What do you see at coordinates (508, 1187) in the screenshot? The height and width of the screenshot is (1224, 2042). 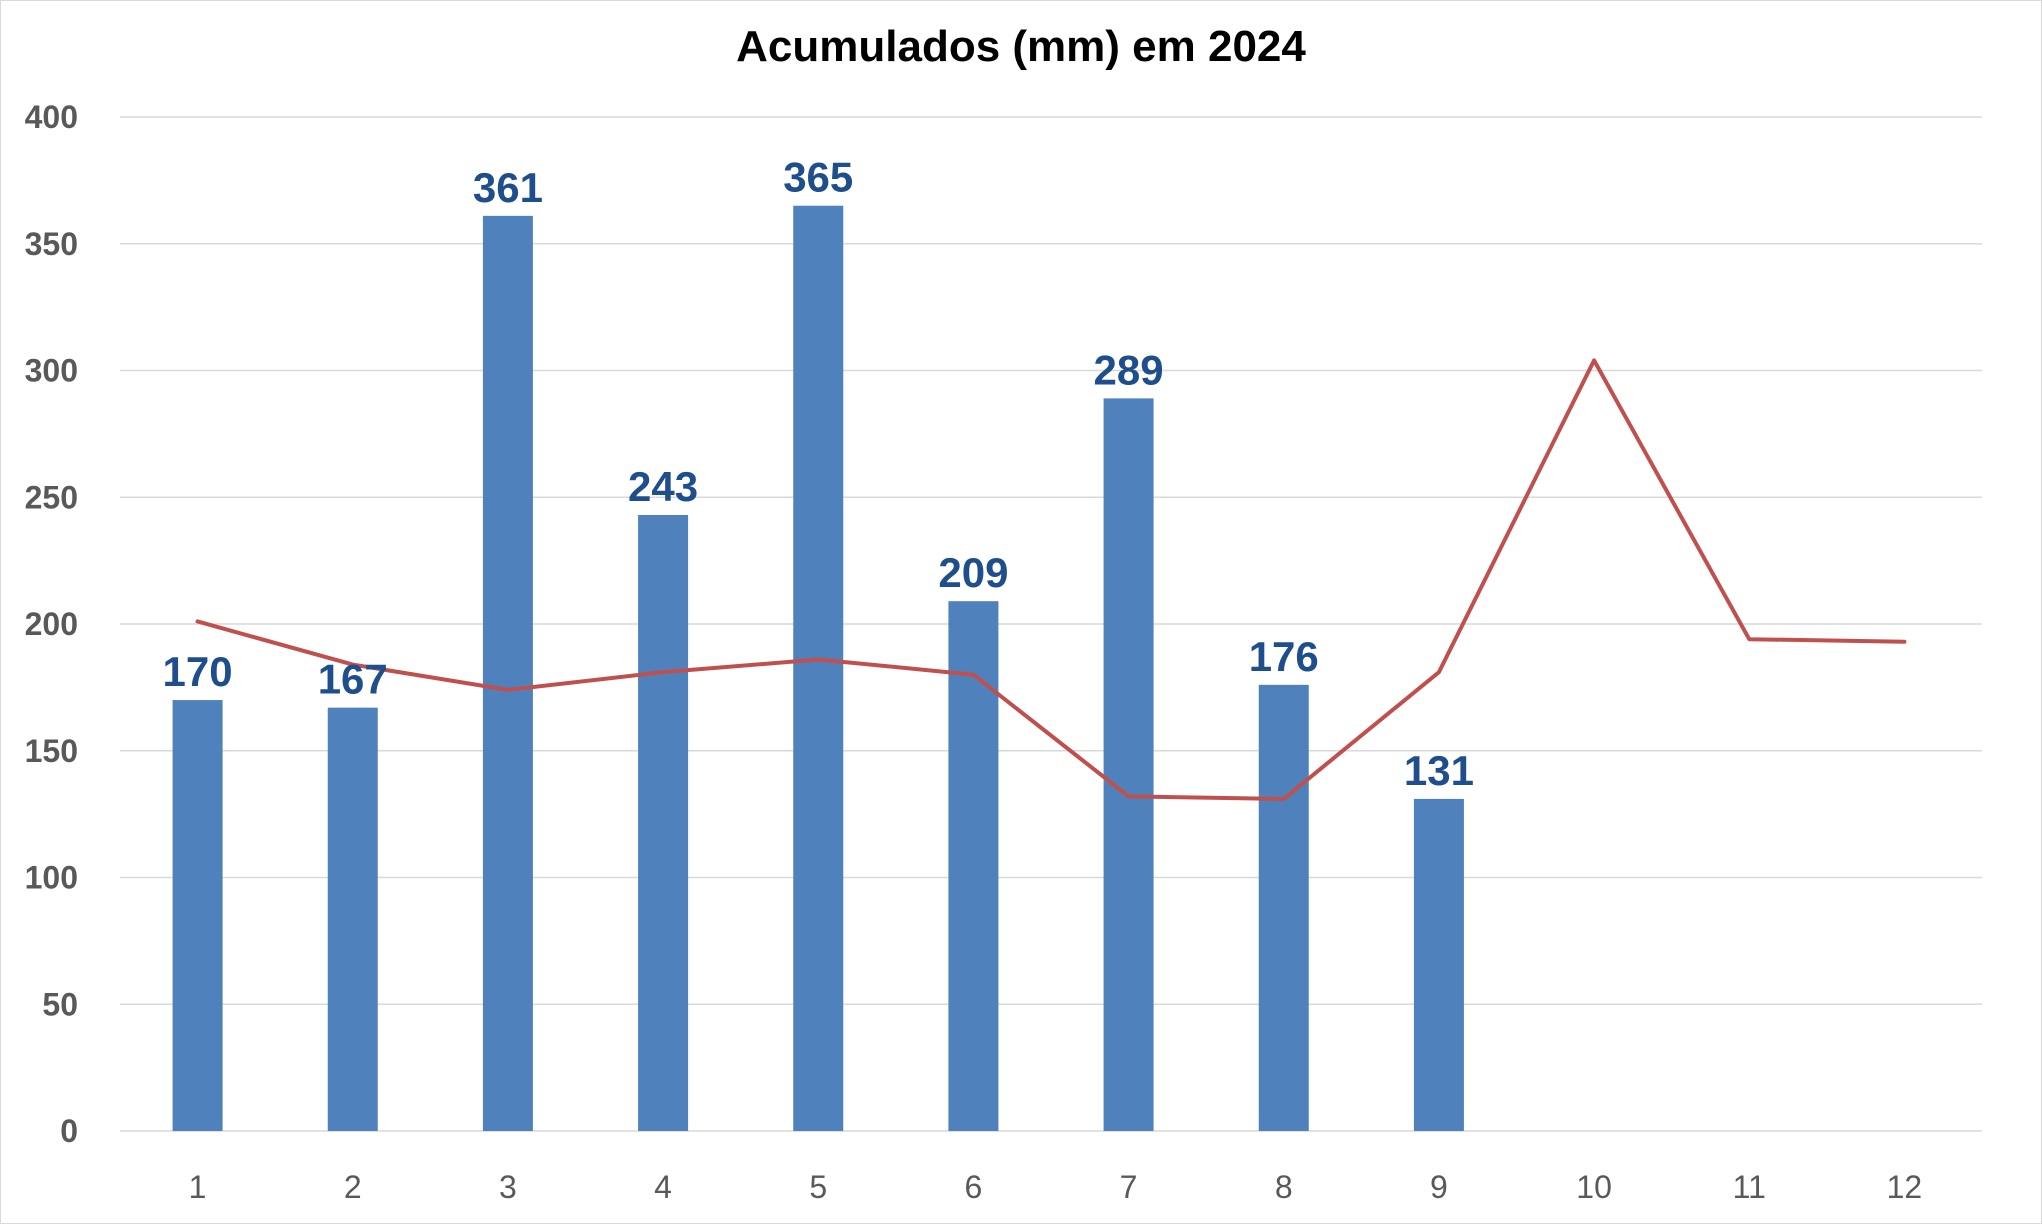 I see `x-tick-label: 3` at bounding box center [508, 1187].